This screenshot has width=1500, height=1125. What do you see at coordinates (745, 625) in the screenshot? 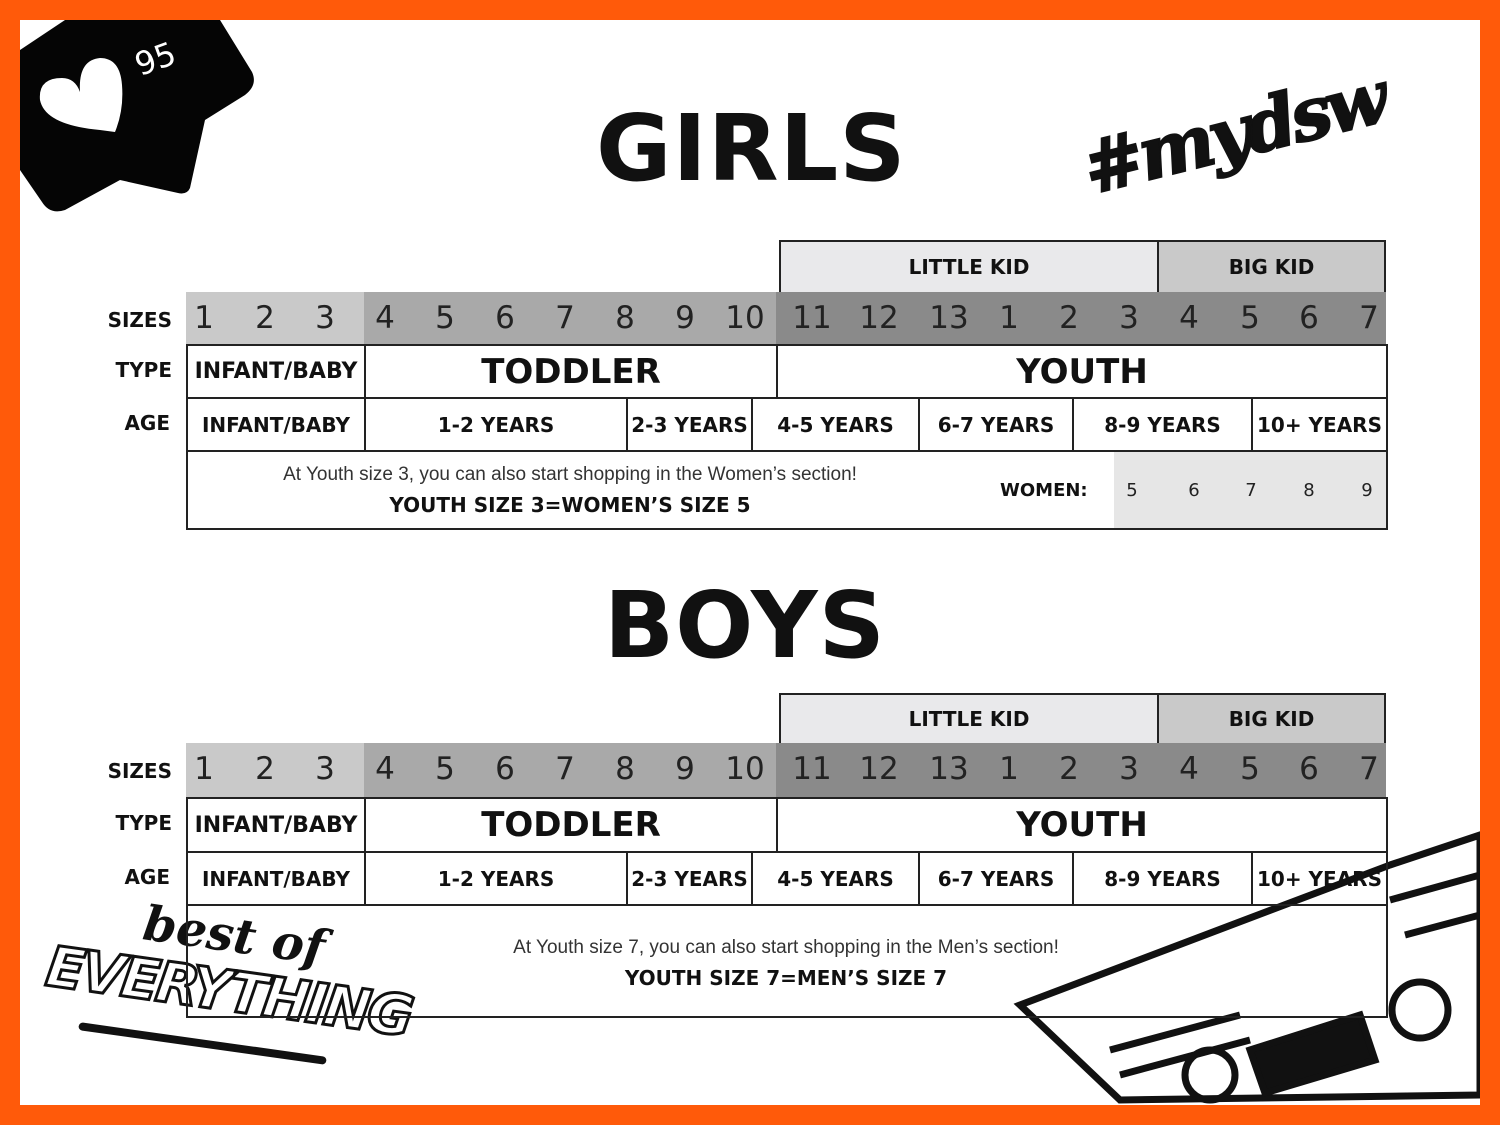
I see `chart-title: BOYS` at bounding box center [745, 625].